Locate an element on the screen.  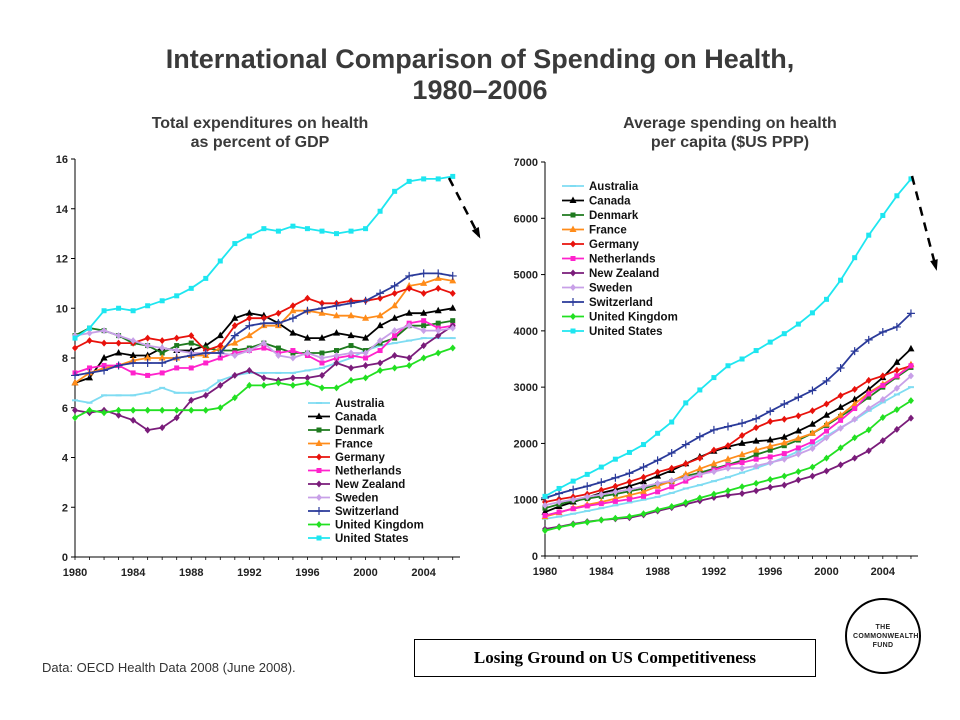
percap-chart-legend-label-france: France is located at coordinates (608, 231).